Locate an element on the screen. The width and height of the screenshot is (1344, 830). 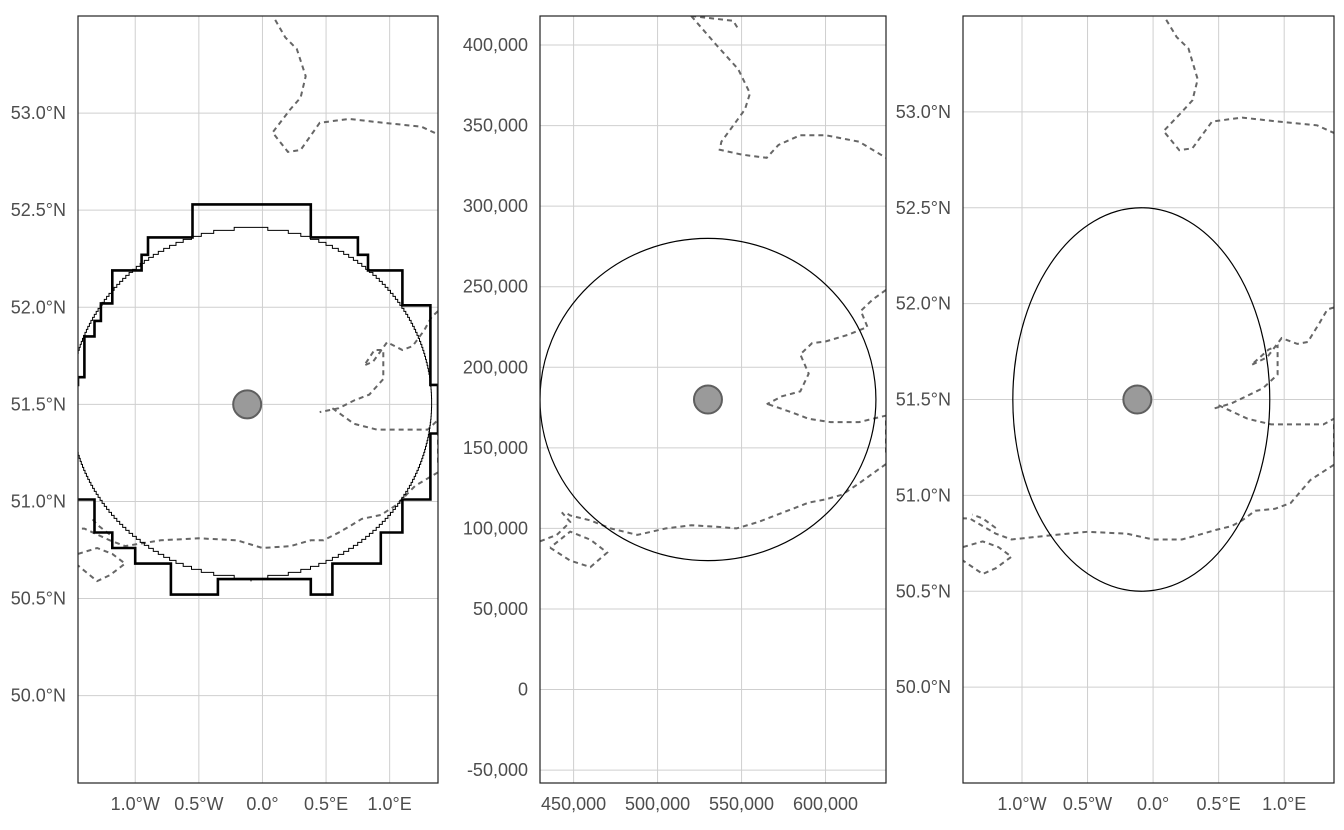
x-tick-label: 600,000 is located at coordinates (825, 804).